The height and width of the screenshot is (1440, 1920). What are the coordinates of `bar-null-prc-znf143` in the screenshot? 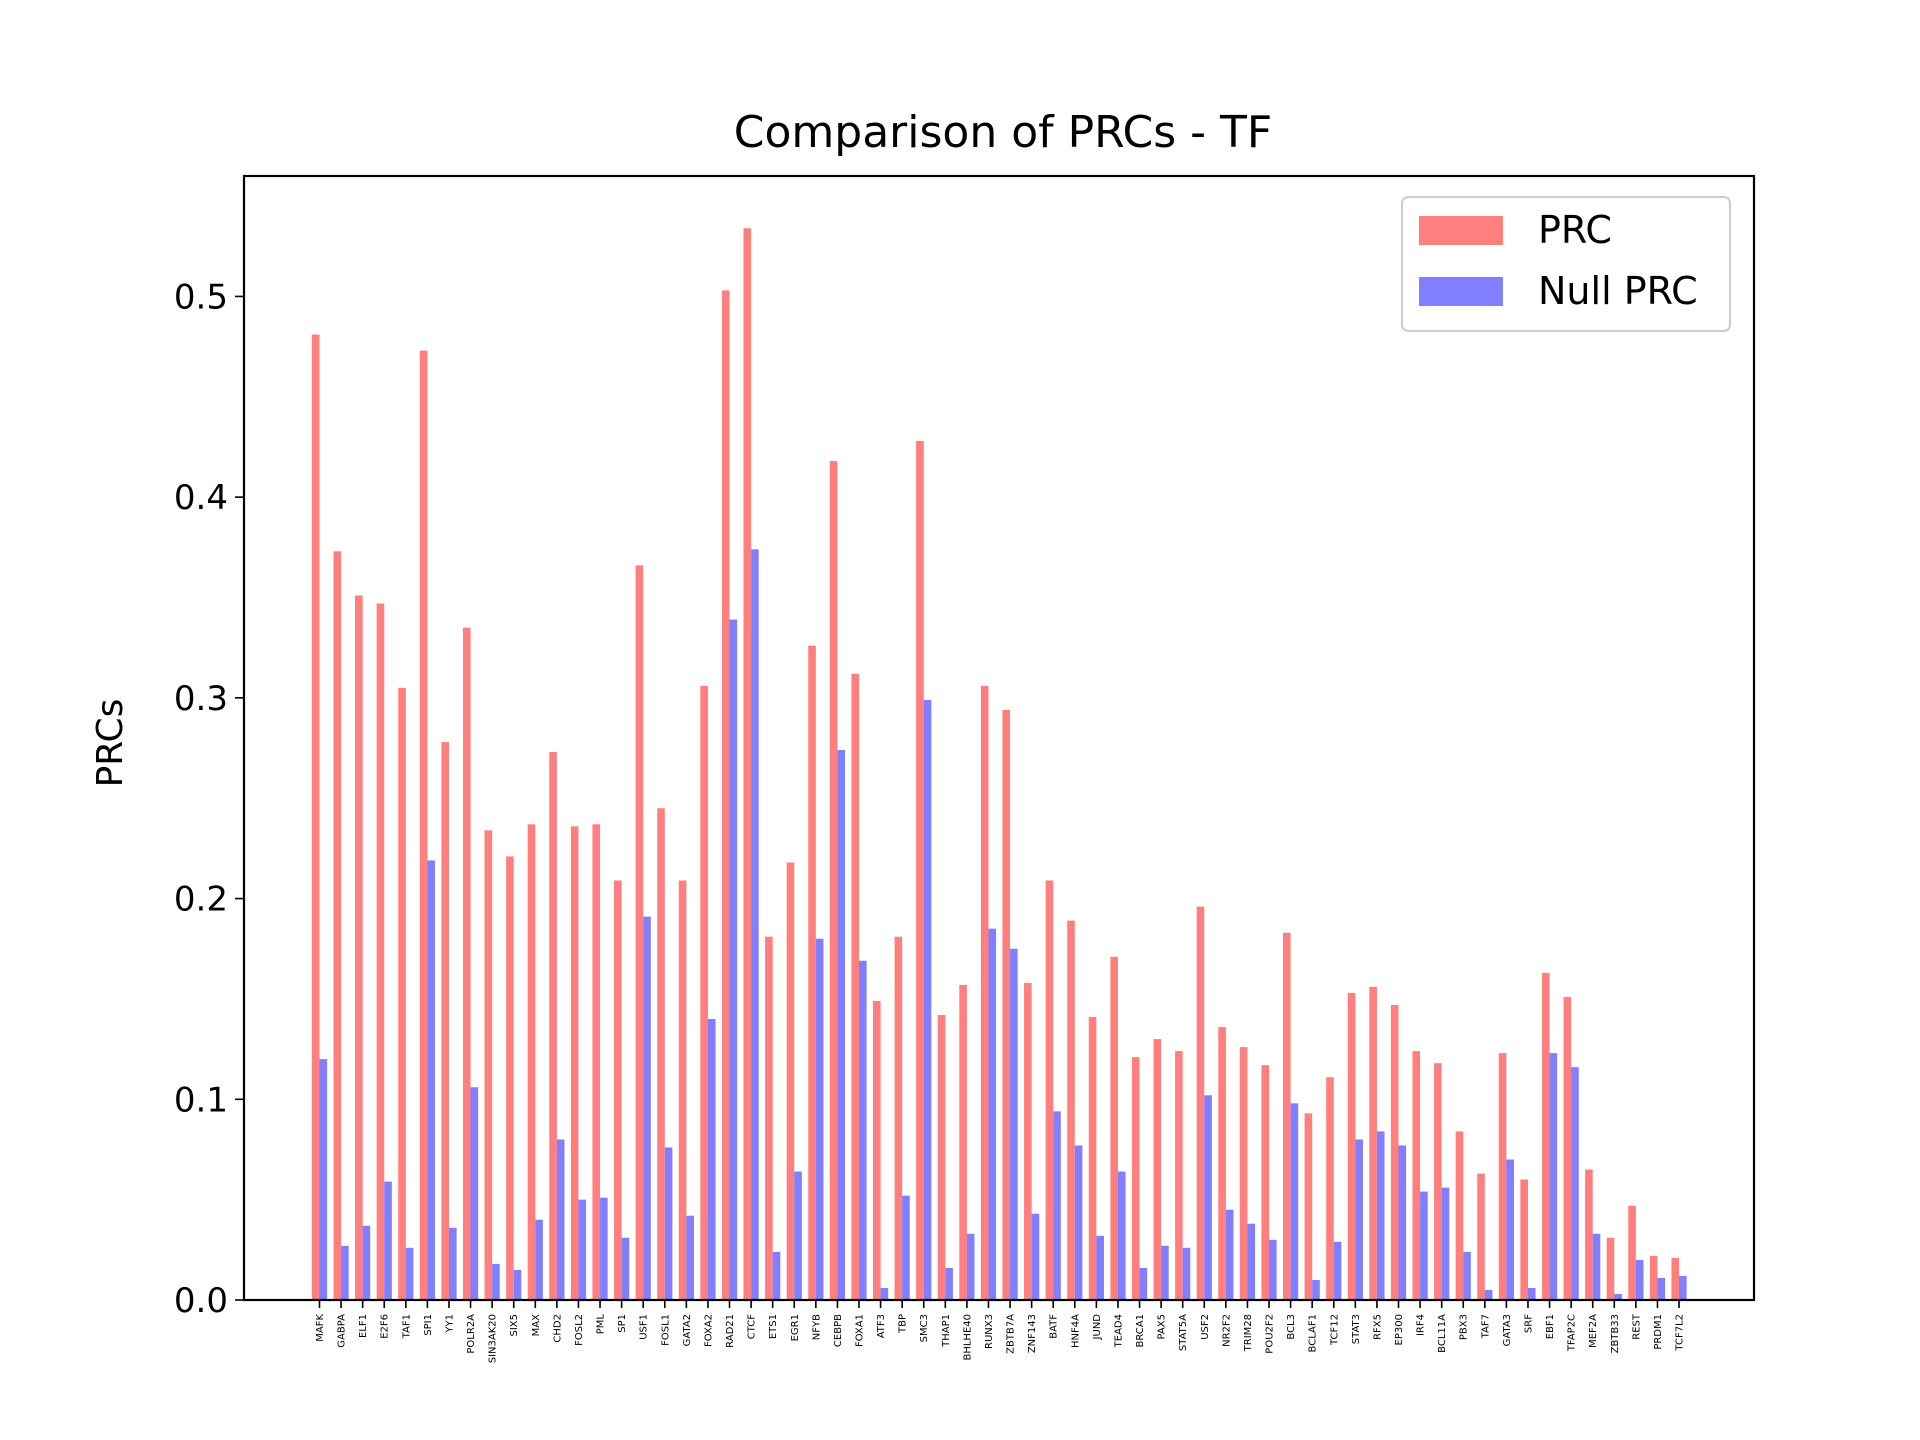 It's located at (1035, 1256).